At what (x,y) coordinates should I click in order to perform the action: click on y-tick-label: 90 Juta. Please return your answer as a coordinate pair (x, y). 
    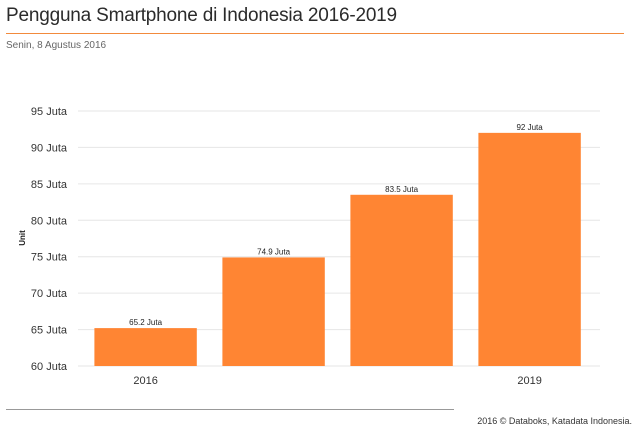
    Looking at the image, I should click on (49, 148).